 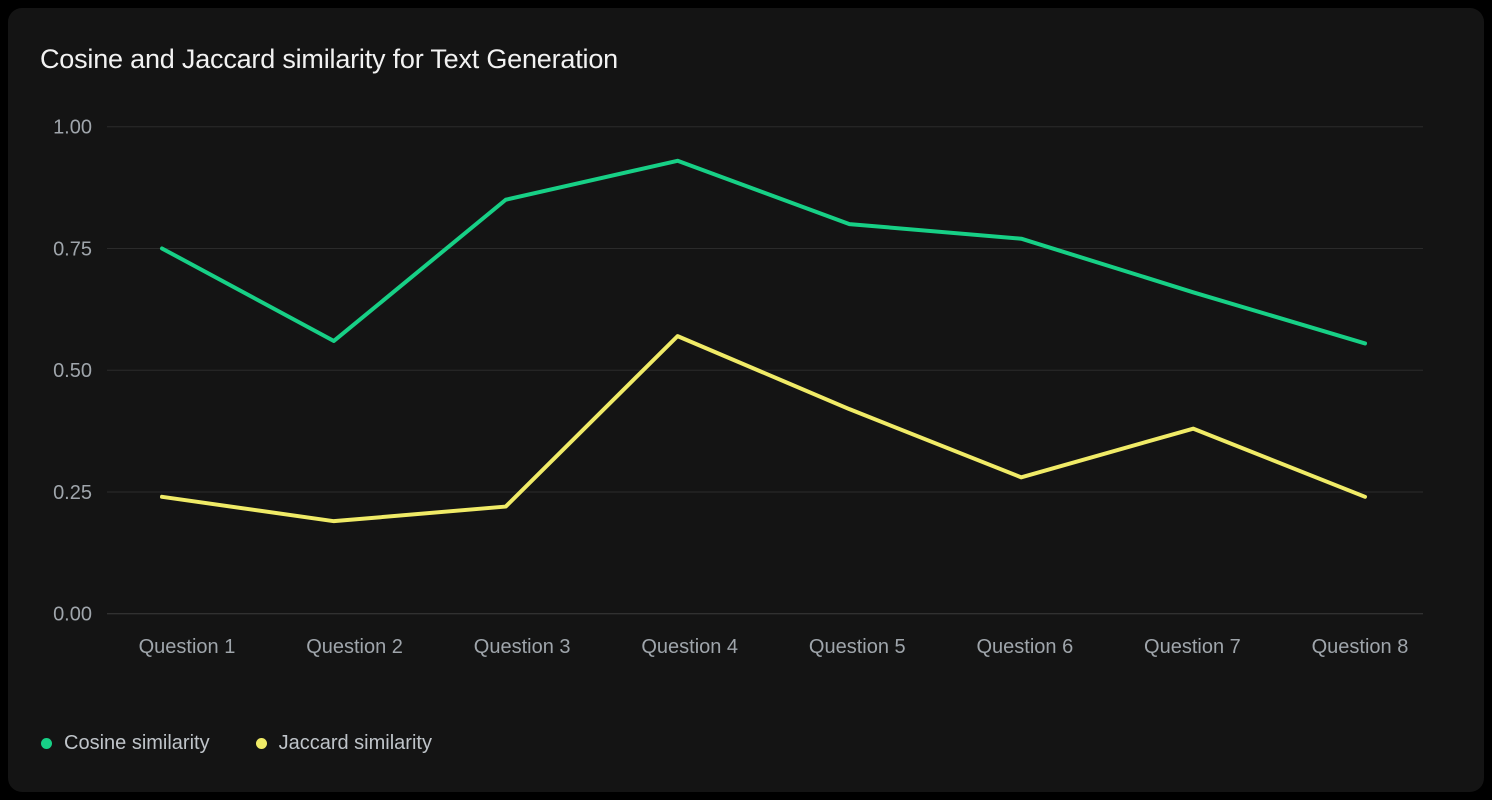 What do you see at coordinates (522, 647) in the screenshot?
I see `x-tick-label: Question 3` at bounding box center [522, 647].